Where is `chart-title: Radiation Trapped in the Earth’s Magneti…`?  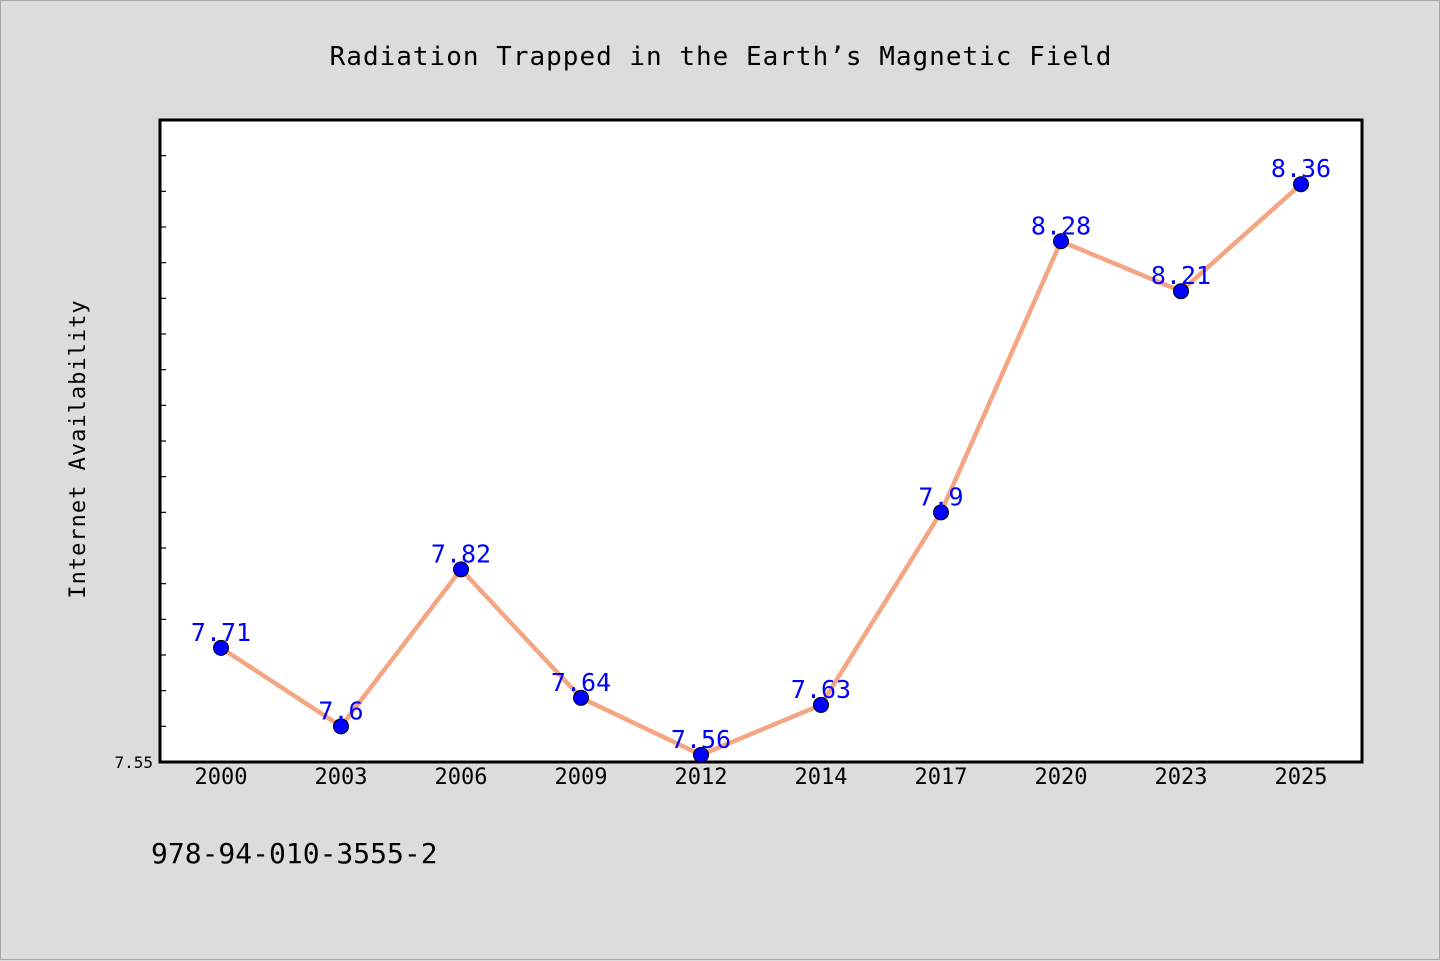
chart-title: Radiation Trapped in the Earth’s Magneti… is located at coordinates (721, 57).